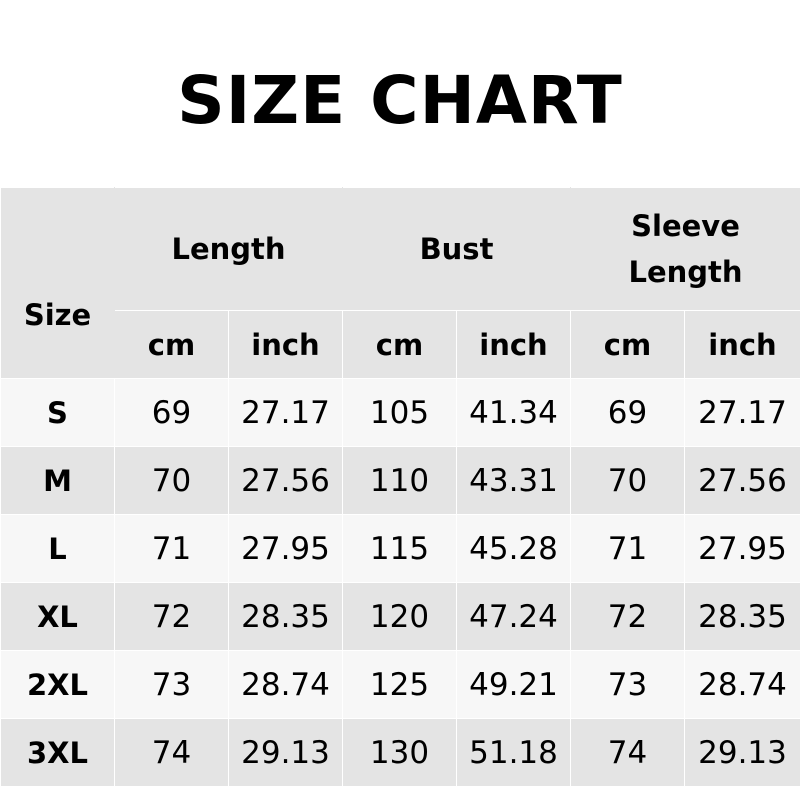 The height and width of the screenshot is (800, 800). Describe the element at coordinates (57, 752) in the screenshot. I see `size-cell: 3XL` at that location.